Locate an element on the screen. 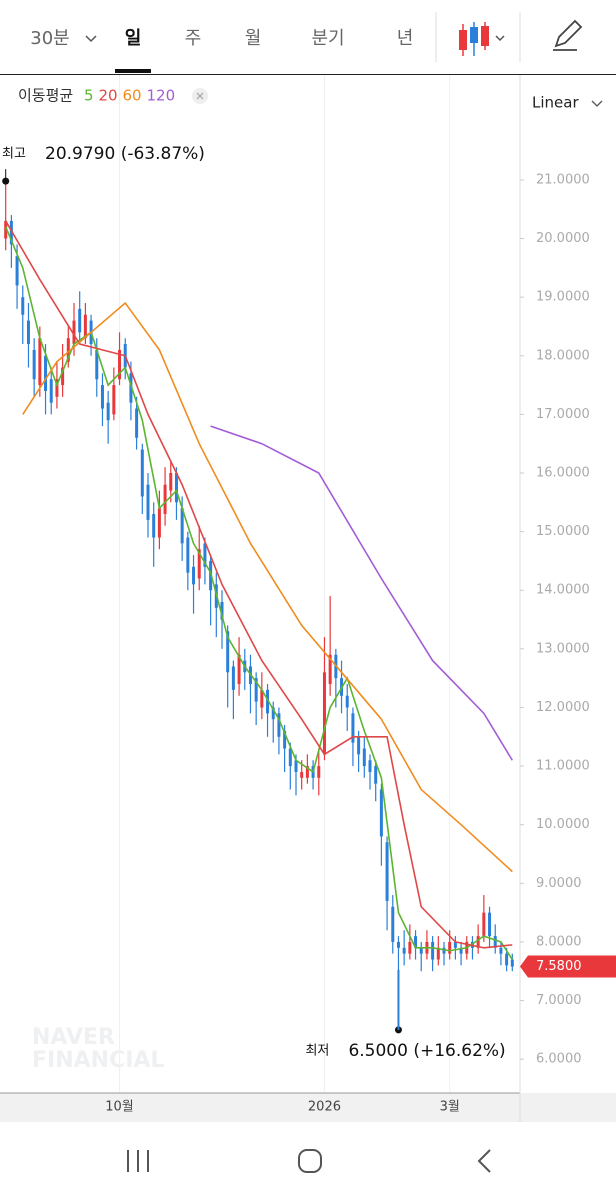 This screenshot has width=616, height=1200. y-tick-label: 8.0000 is located at coordinates (559, 941).